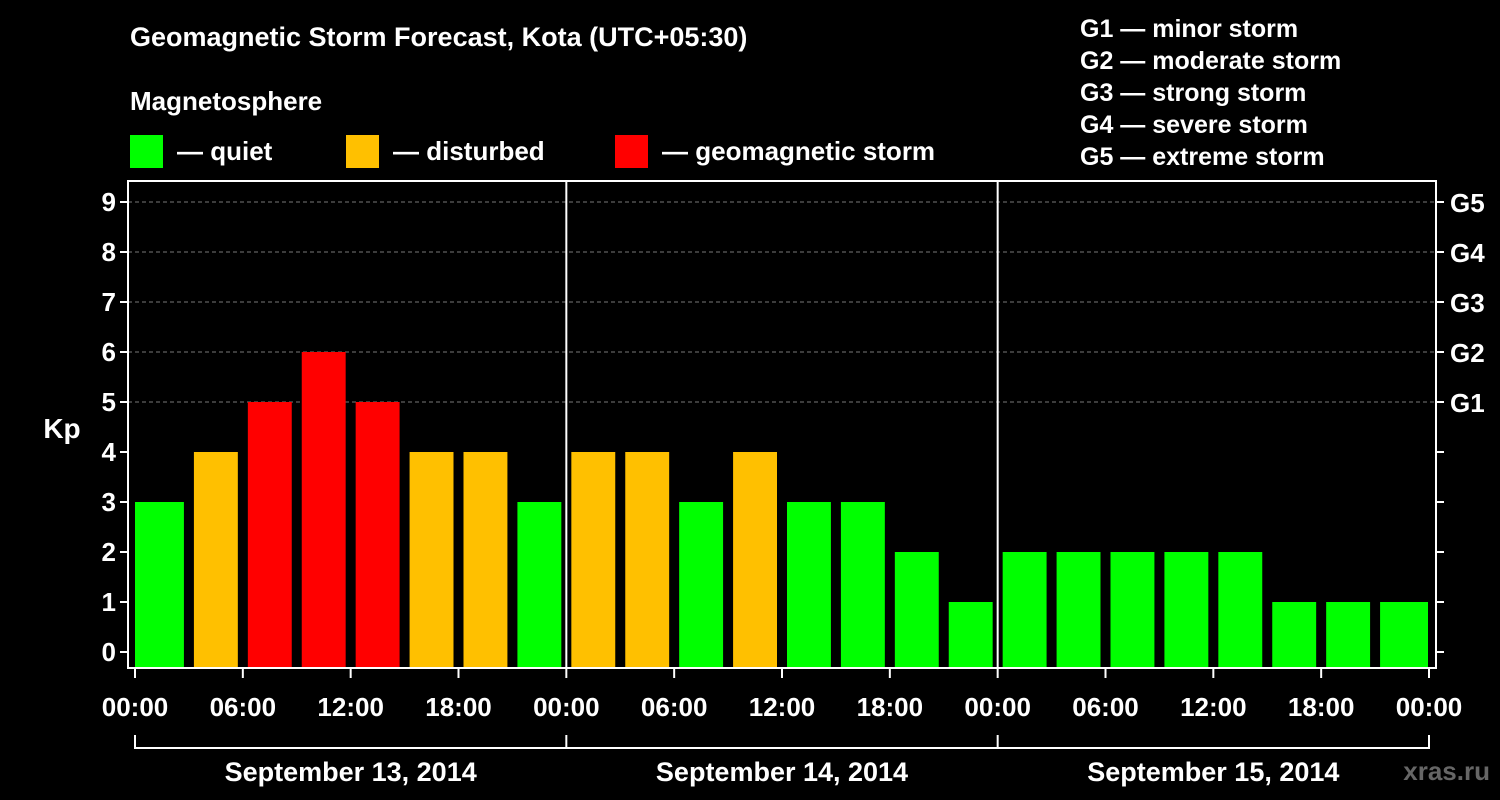  I want to click on legend-label-disturbed: — disturbed, so click(469, 150).